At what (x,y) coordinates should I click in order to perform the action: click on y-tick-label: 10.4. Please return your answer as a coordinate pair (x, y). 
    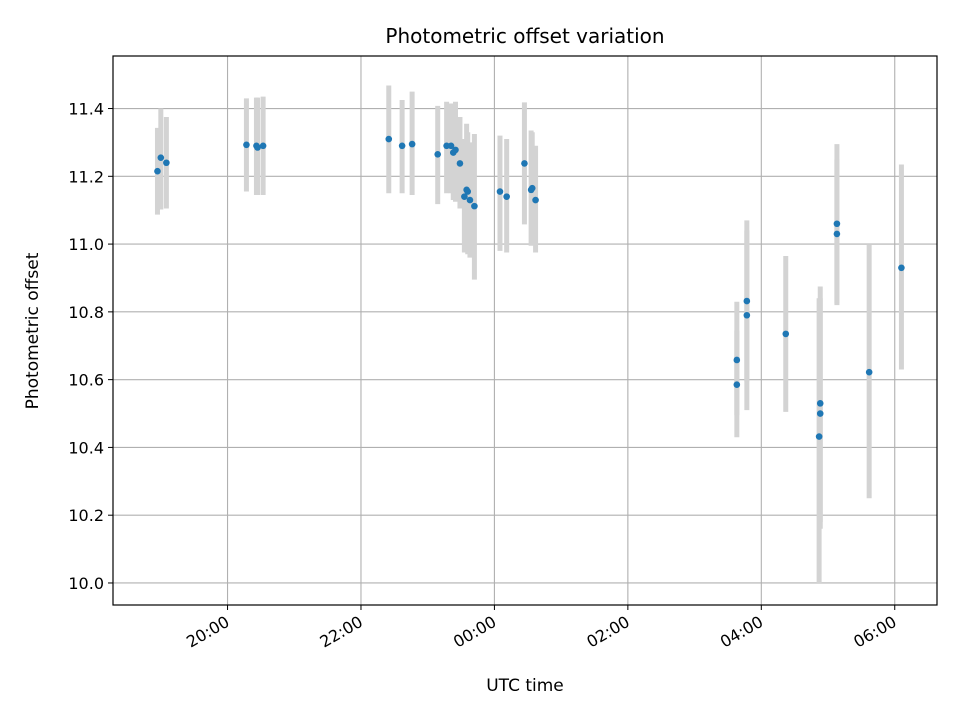
    Looking at the image, I should click on (86, 447).